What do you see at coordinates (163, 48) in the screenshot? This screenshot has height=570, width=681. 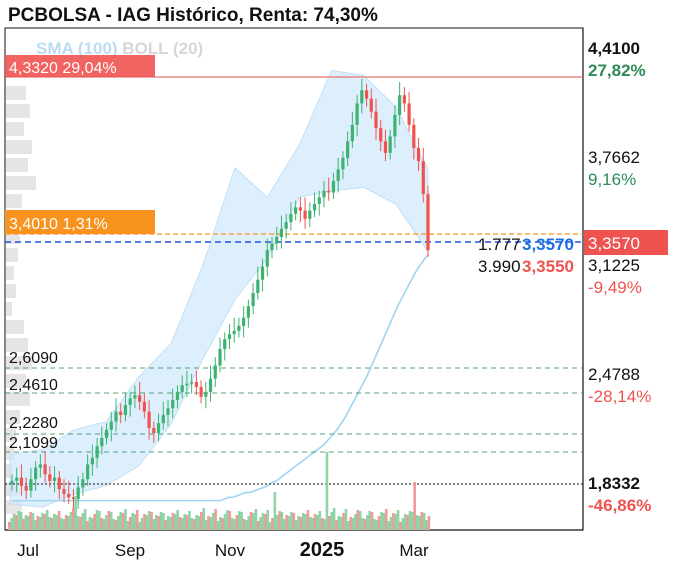 I see `boll-legend: BOLL (20)` at bounding box center [163, 48].